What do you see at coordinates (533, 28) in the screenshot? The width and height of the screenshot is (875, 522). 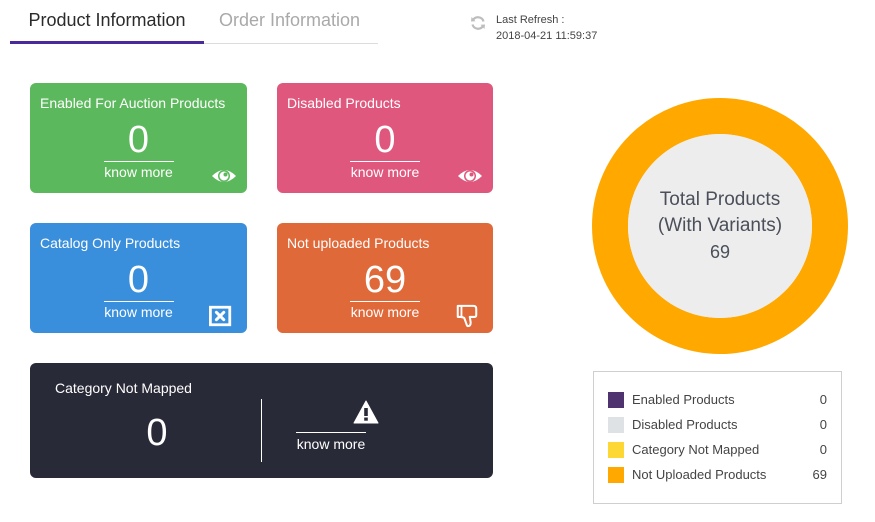 I see `last-refresh: Last Refresh : 2018-04-21 11:59:37` at bounding box center [533, 28].